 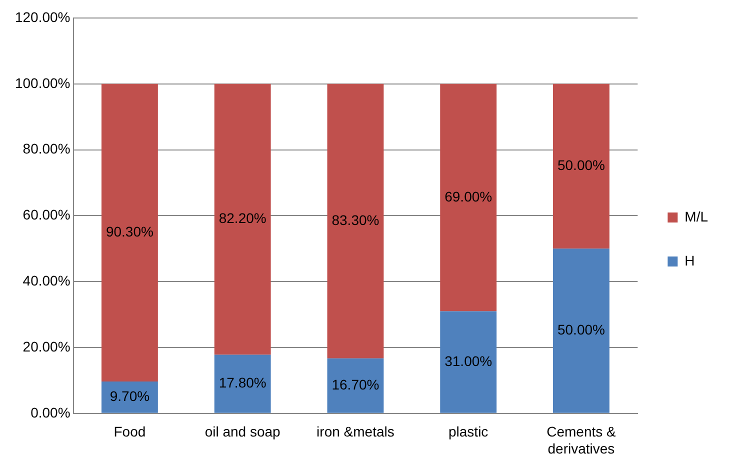 I want to click on y-tick-label: 40.00%, so click(x=46, y=280).